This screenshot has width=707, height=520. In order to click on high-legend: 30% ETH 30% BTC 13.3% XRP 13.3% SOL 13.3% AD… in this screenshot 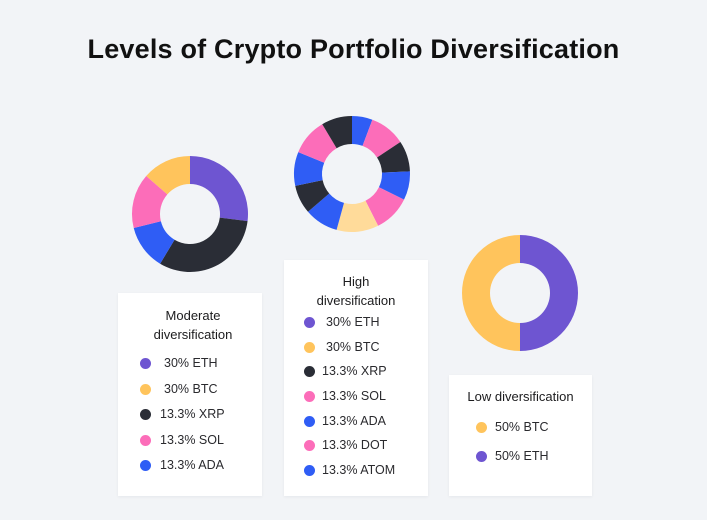, I will do `click(356, 402)`.